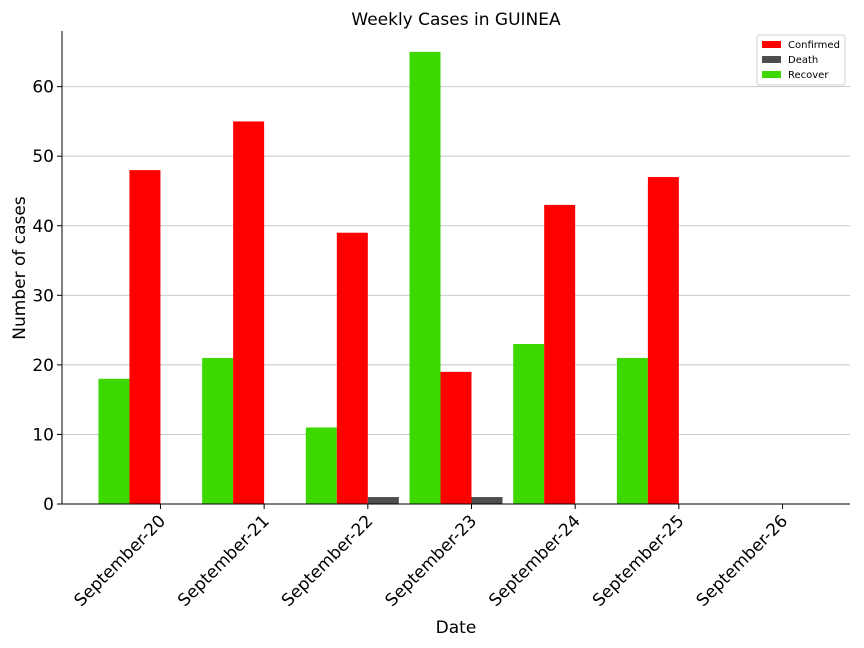  Describe the element at coordinates (534, 560) in the screenshot. I see `x-tick-label: September-24` at that location.